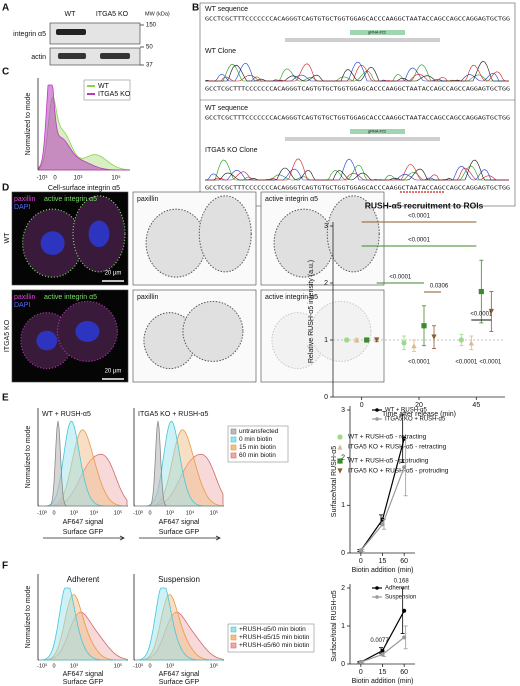 The width and height of the screenshot is (520, 686). Describe the element at coordinates (226, 108) in the screenshot. I see `sequence-title: WT sequence` at that location.